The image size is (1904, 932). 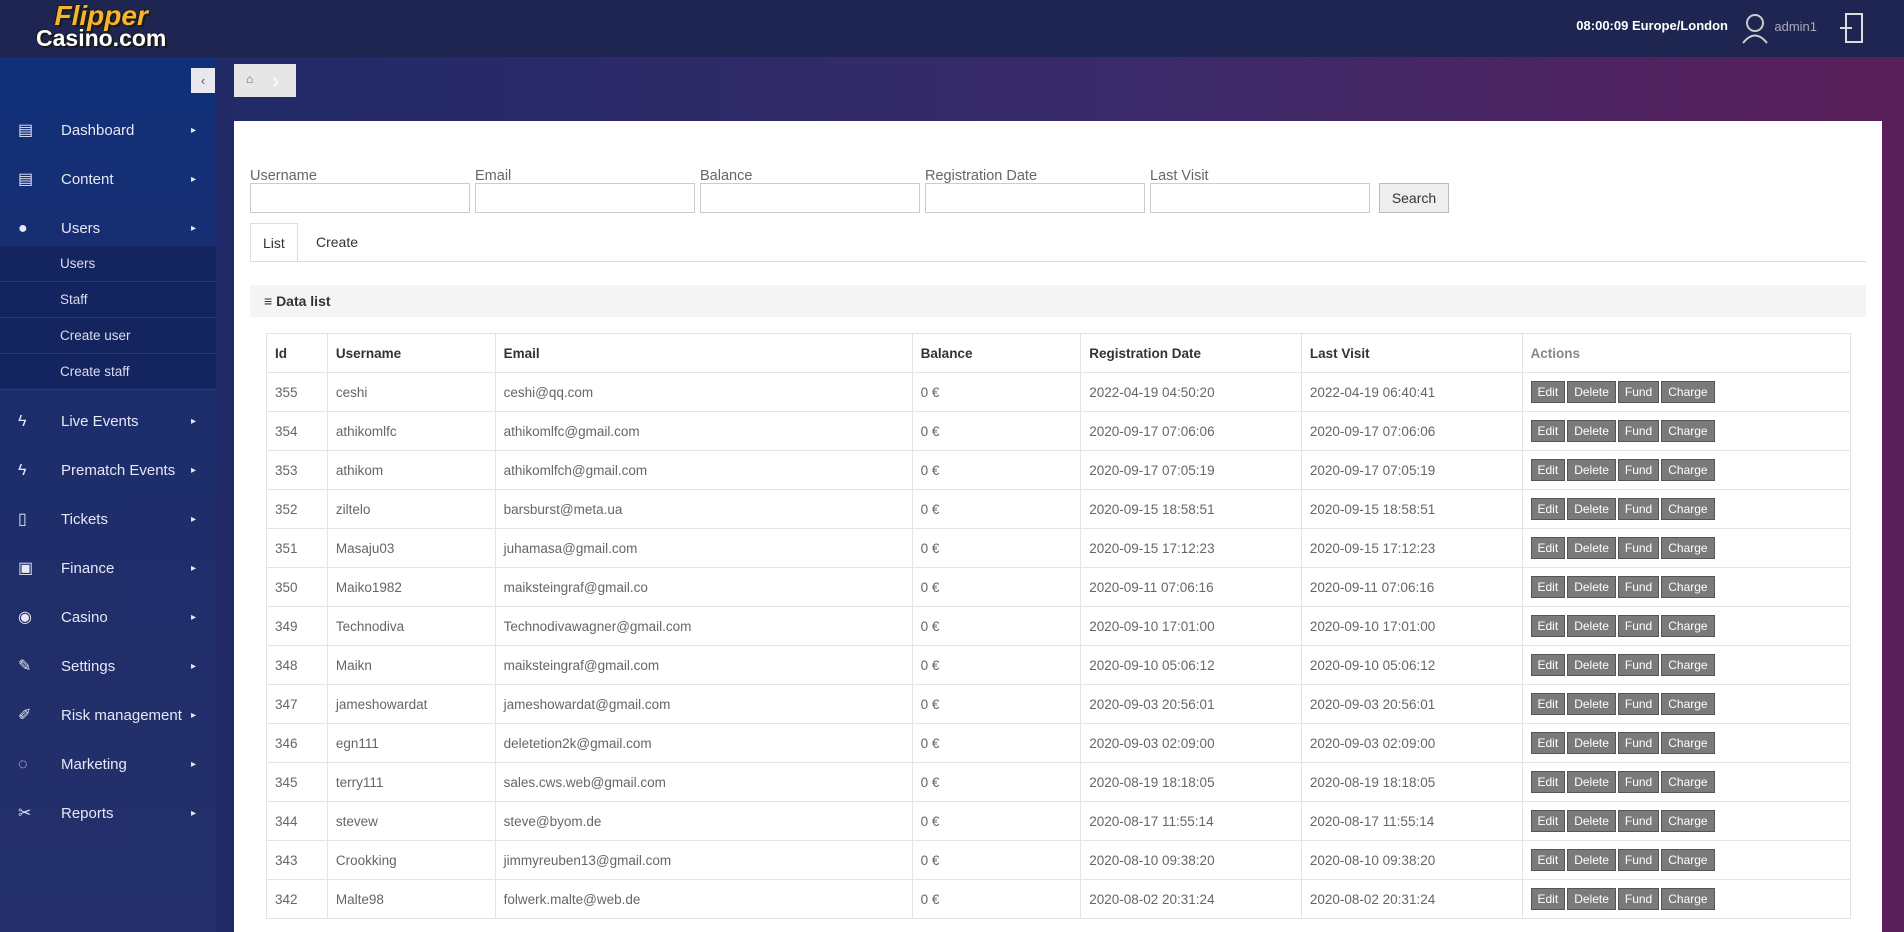 What do you see at coordinates (108, 336) in the screenshot?
I see `submenu-item: Create user` at bounding box center [108, 336].